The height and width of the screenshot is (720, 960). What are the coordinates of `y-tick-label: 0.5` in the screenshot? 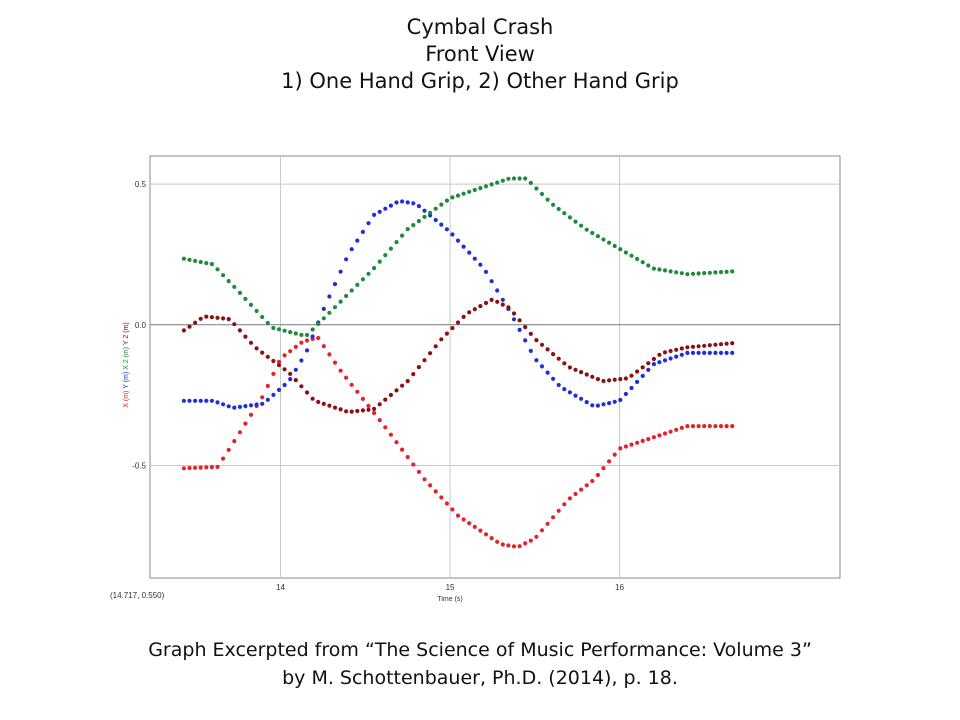 It's located at (141, 184).